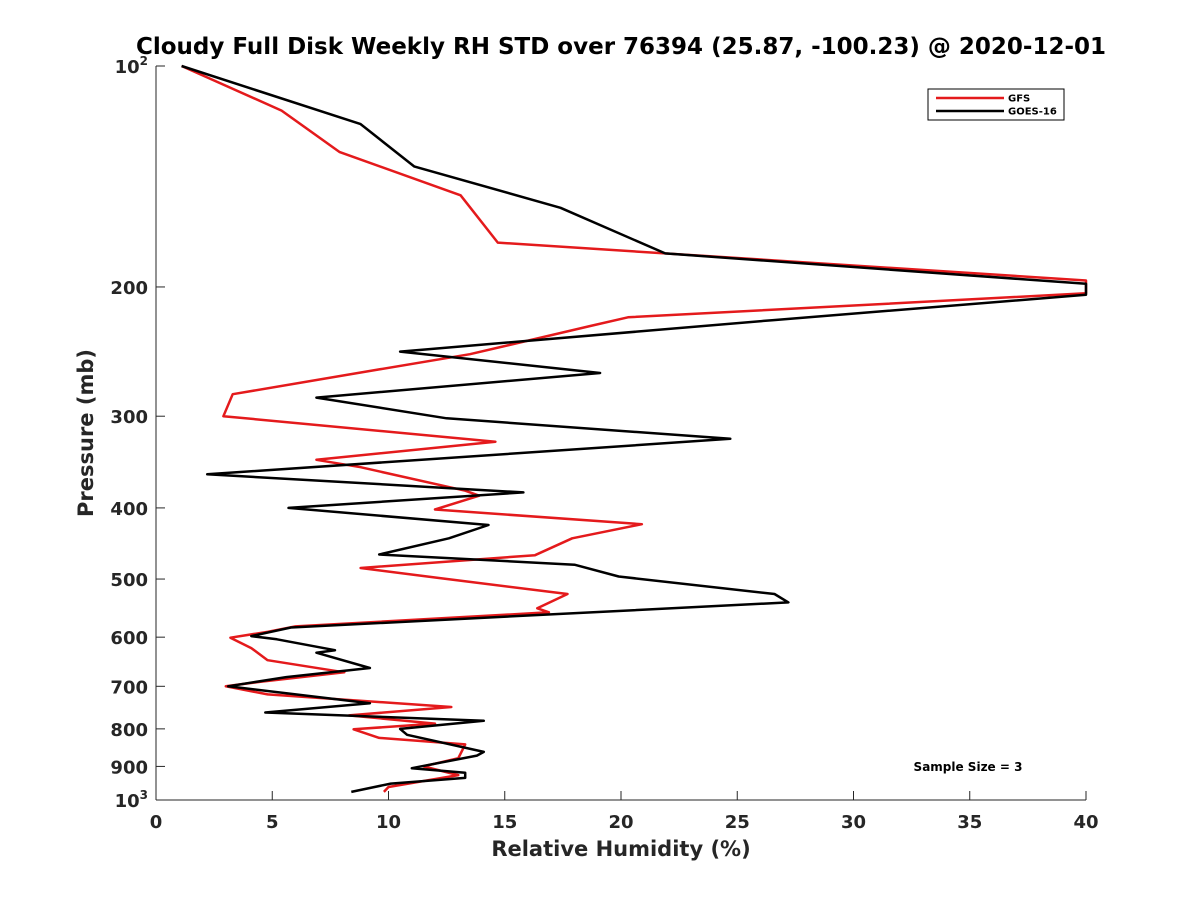 This screenshot has width=1200, height=900. What do you see at coordinates (1019, 99) in the screenshot?
I see `legend-label-gfs: GFS` at bounding box center [1019, 99].